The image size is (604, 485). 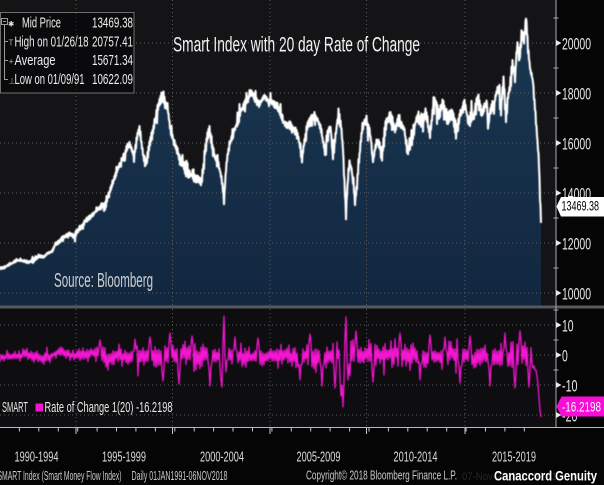 What do you see at coordinates (15, 408) in the screenshot?
I see `svg-text: SMART` at bounding box center [15, 408].